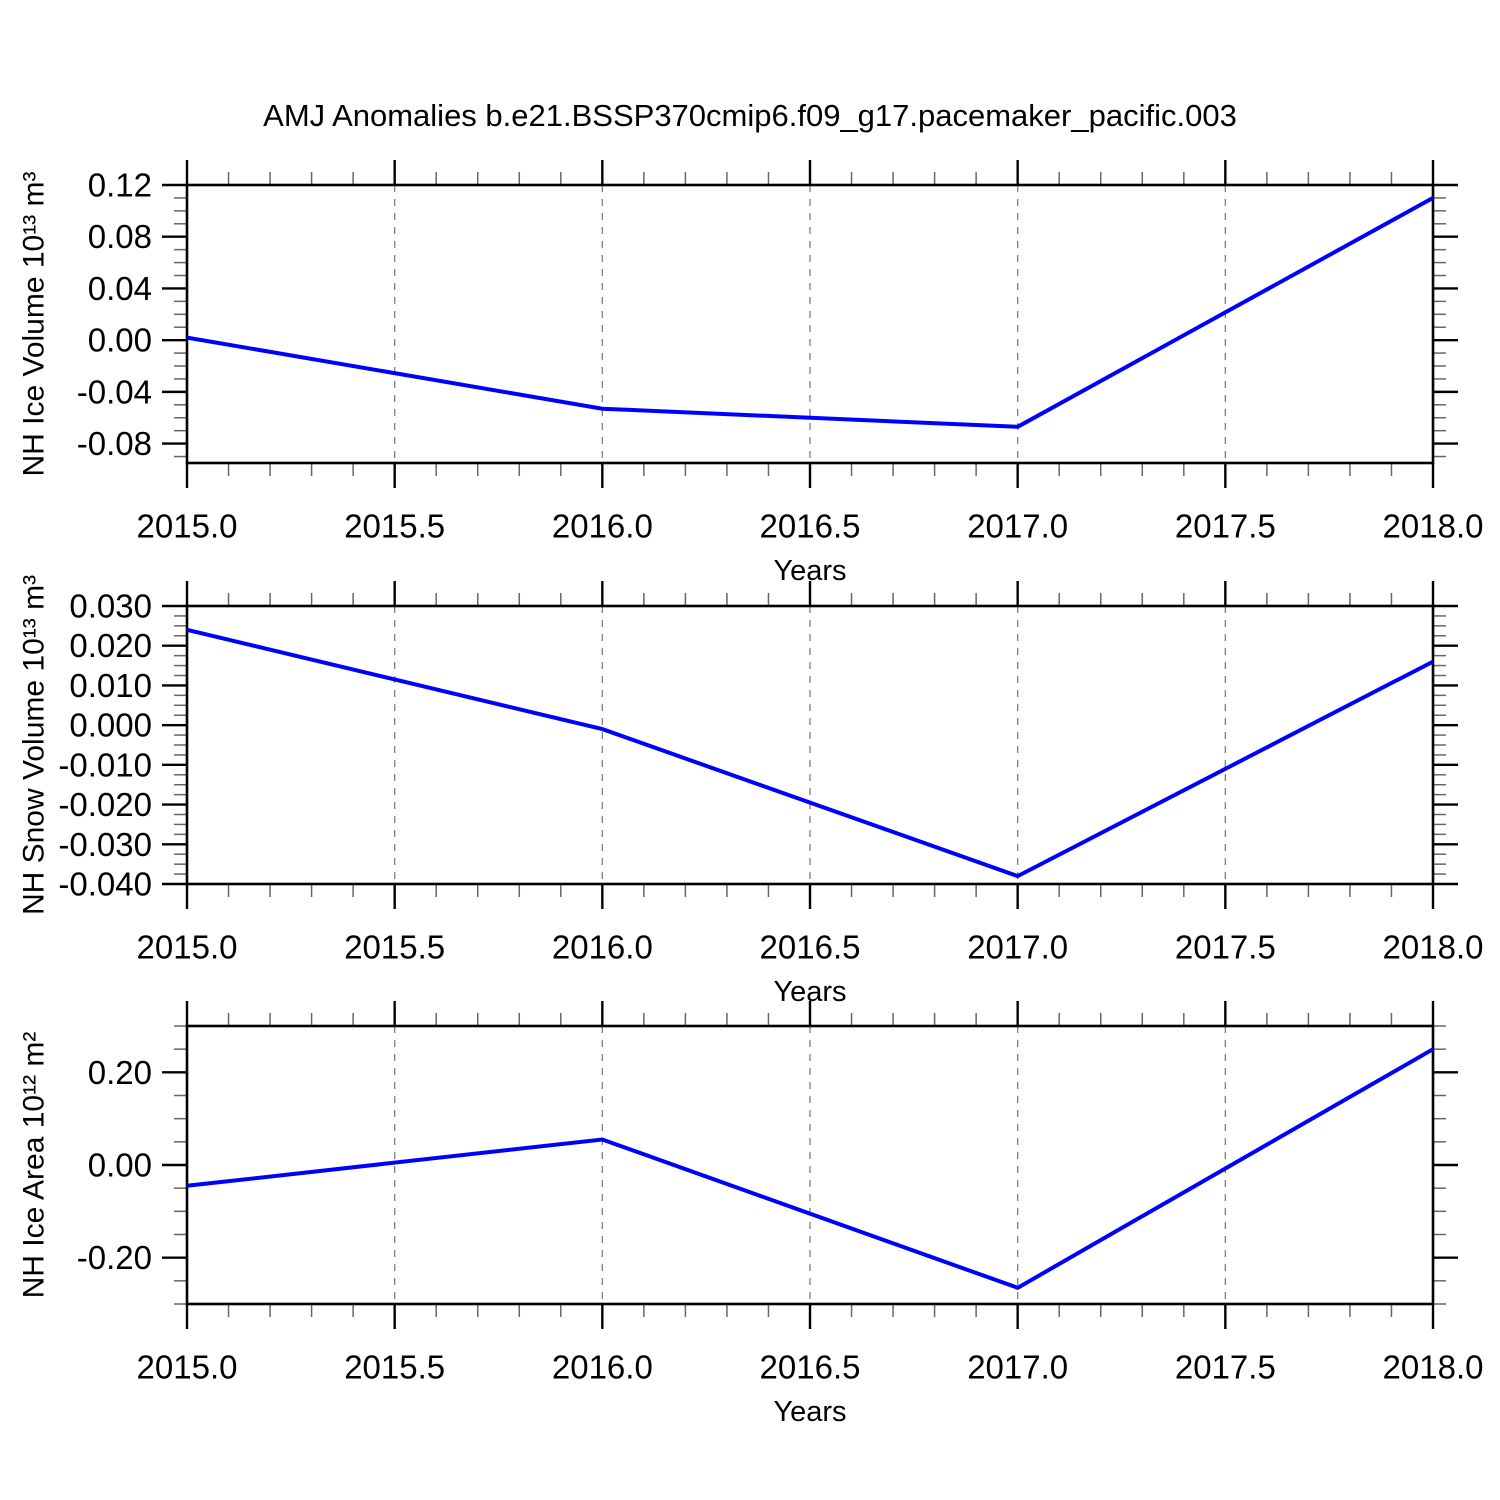  Describe the element at coordinates (114, 391) in the screenshot. I see `y-tick-label: -0.04` at that location.